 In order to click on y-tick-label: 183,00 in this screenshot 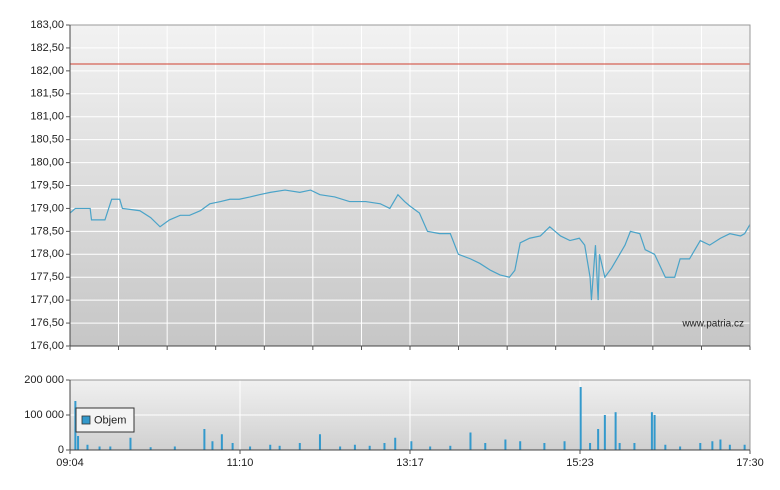, I will do `click(47, 25)`.